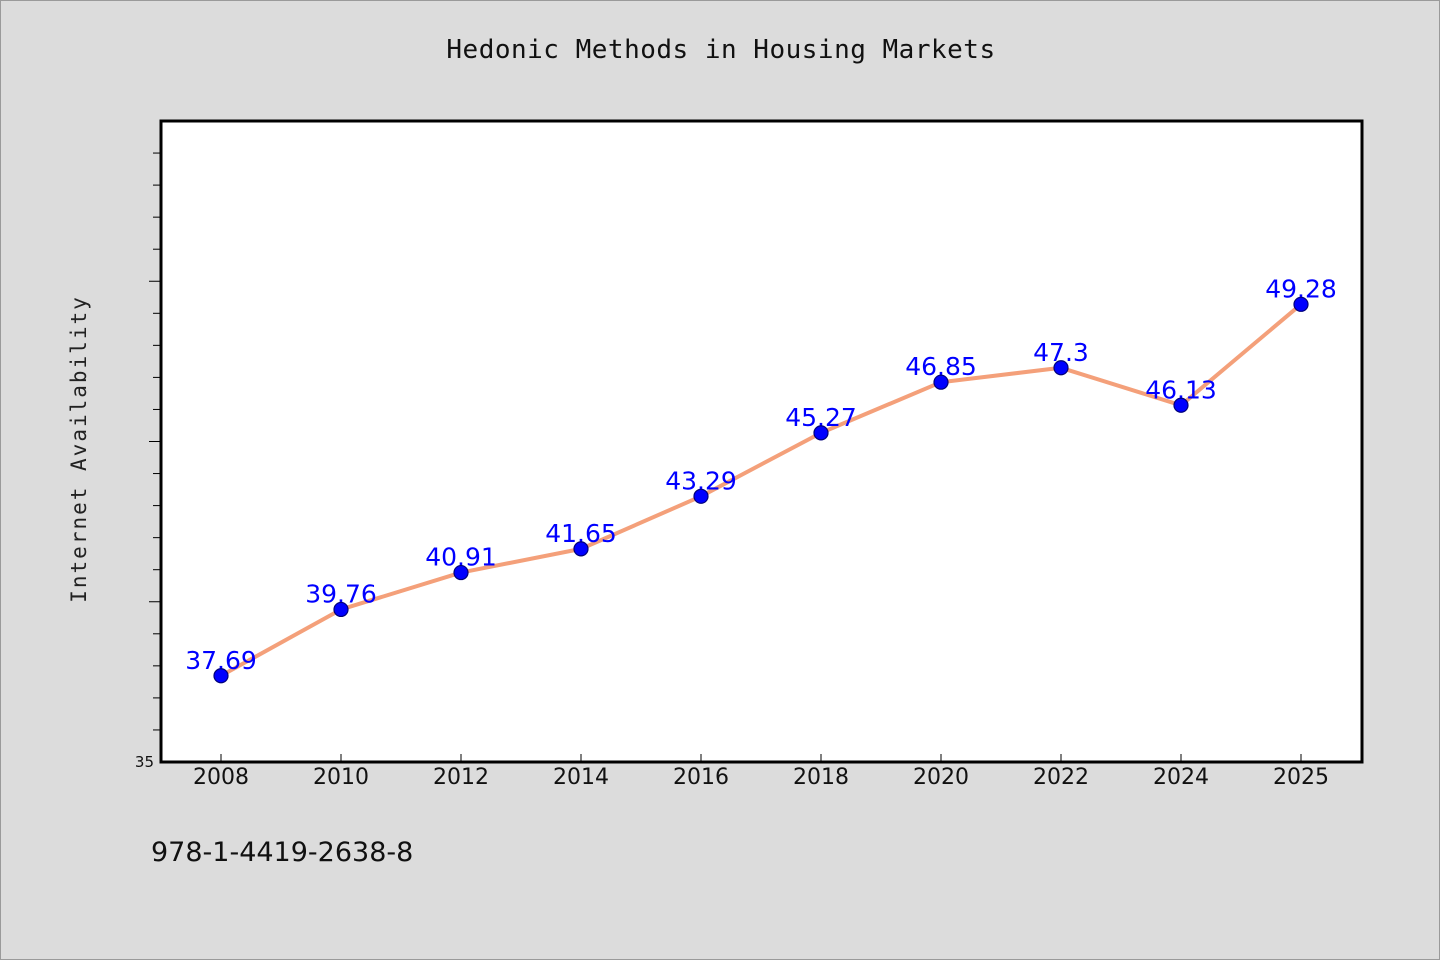  I want to click on x-axis-ticks: 2008 2010 2012 2014 2016 2018 2020 2022 2024 2025, so click(761, 772).